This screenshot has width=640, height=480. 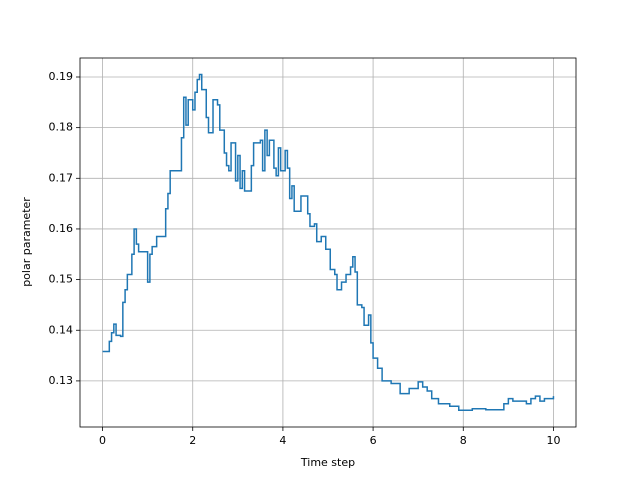 What do you see at coordinates (61, 380) in the screenshot?
I see `y-tick-label: 0.13` at bounding box center [61, 380].